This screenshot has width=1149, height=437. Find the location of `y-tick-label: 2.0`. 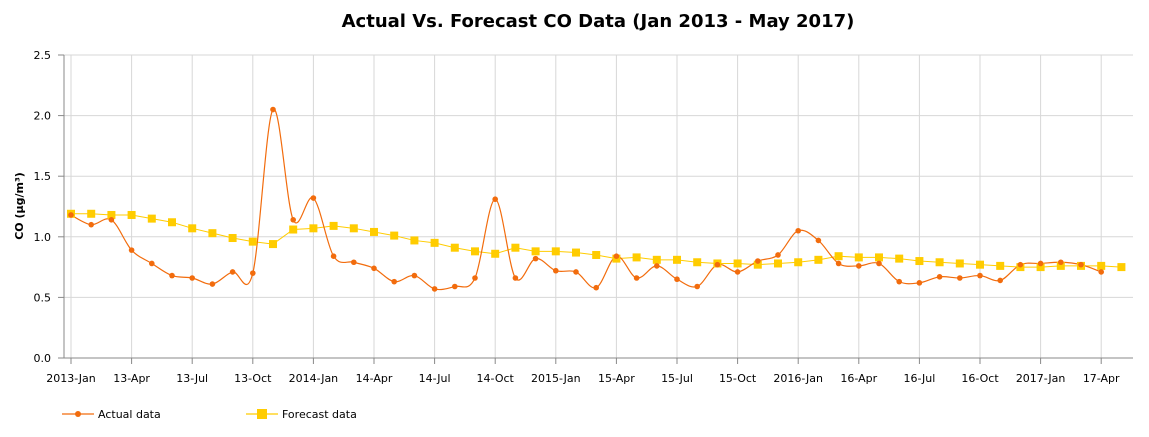

y-tick-label: 2.0 is located at coordinates (43, 116).